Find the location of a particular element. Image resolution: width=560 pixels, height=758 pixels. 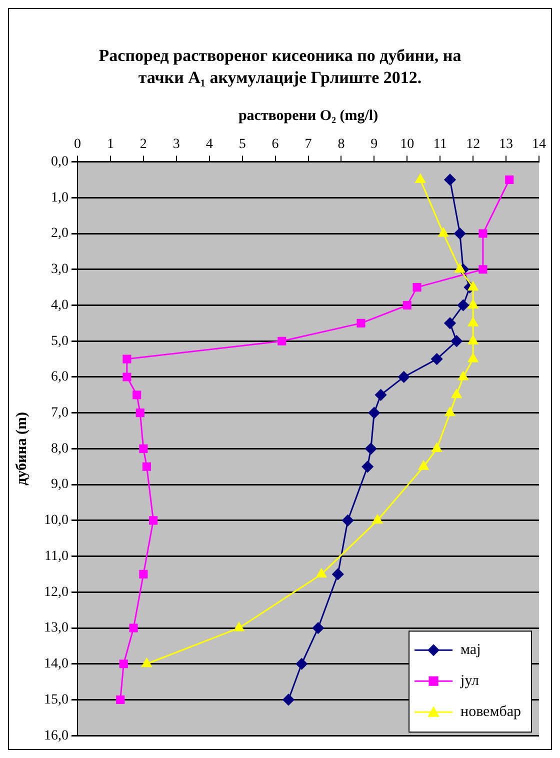

y-tick-label: 16,0 is located at coordinates (56, 736).